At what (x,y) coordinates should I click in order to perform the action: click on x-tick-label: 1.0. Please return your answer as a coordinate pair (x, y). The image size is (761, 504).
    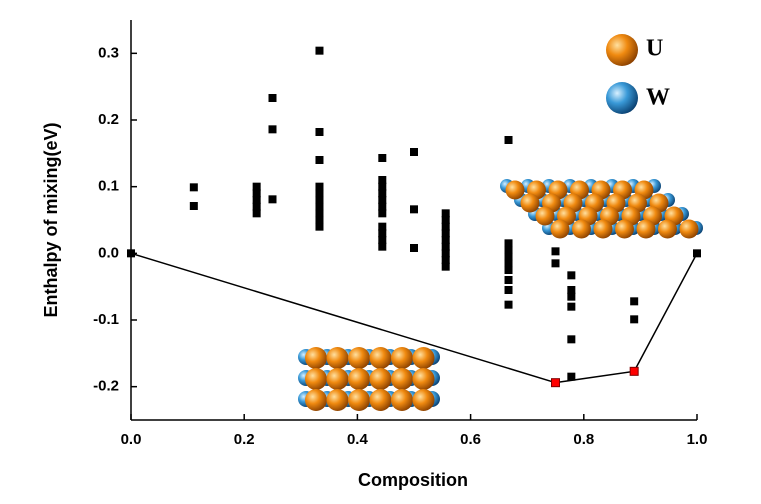
    Looking at the image, I should click on (697, 439).